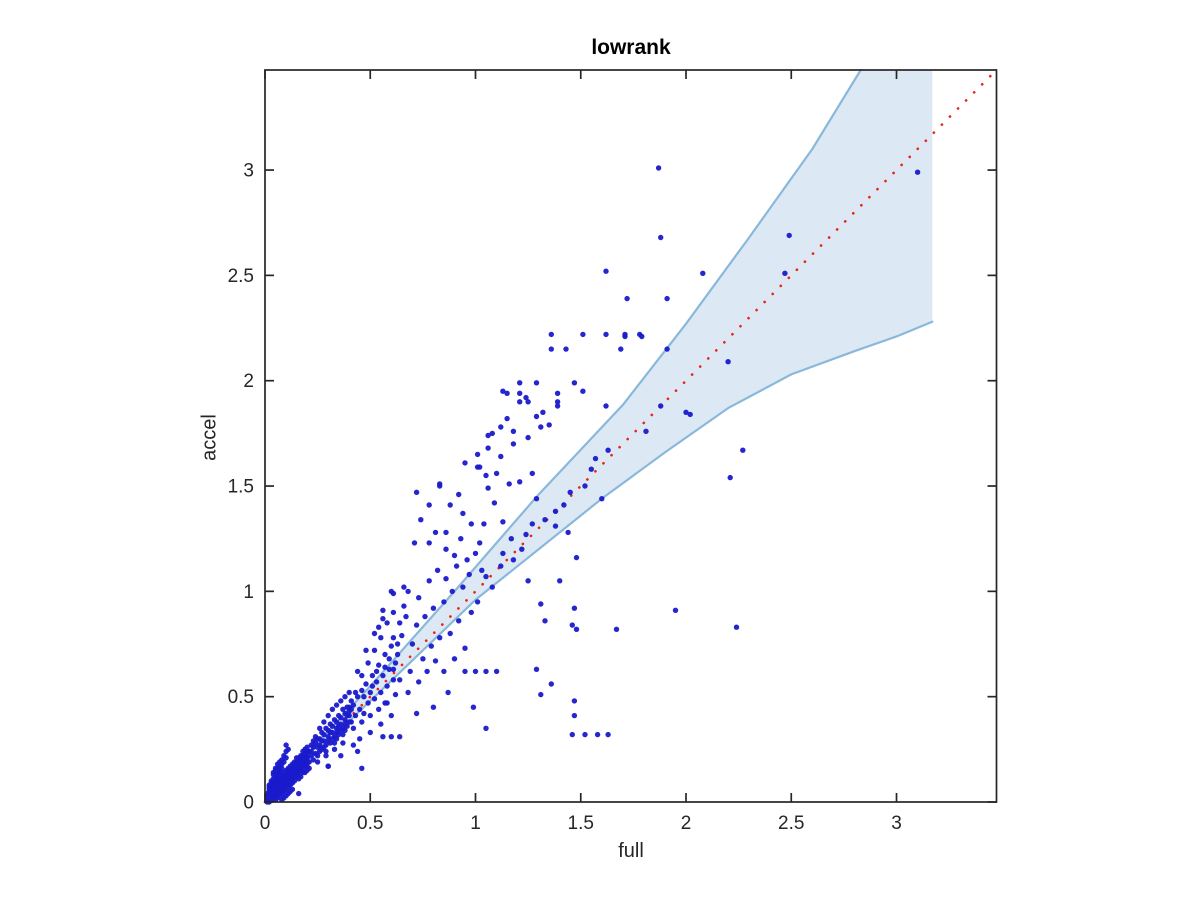  What do you see at coordinates (631, 851) in the screenshot?
I see `x-axis-label: full` at bounding box center [631, 851].